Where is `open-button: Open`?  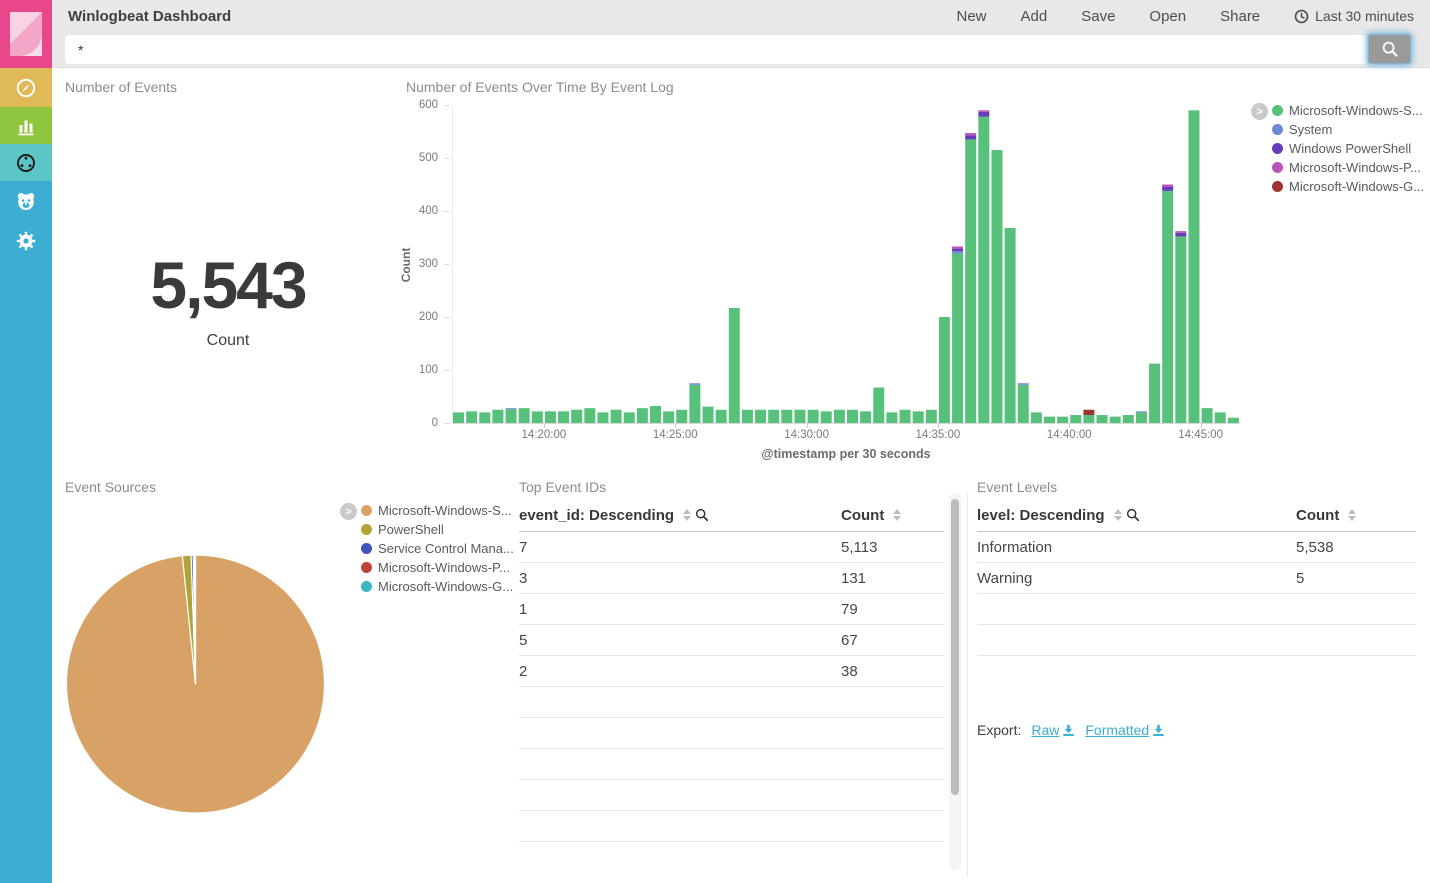
open-button: Open is located at coordinates (1168, 16).